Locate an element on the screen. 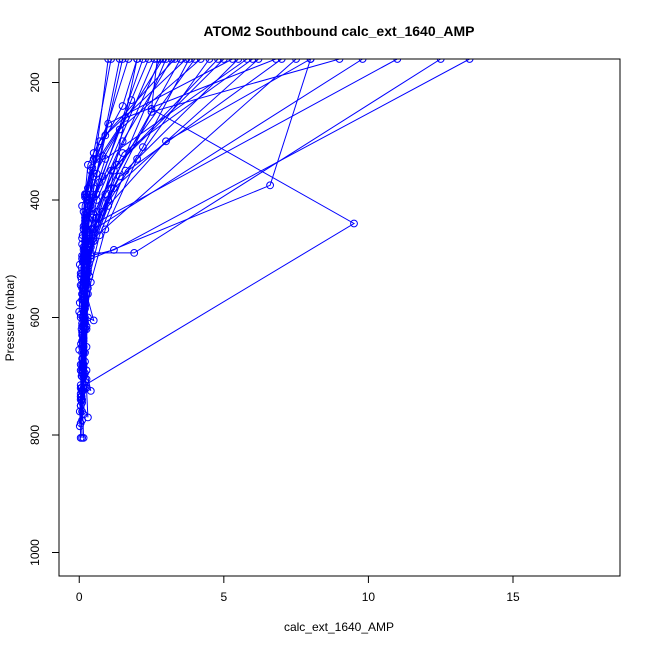  y-tick-label-600: 600 is located at coordinates (35, 317).